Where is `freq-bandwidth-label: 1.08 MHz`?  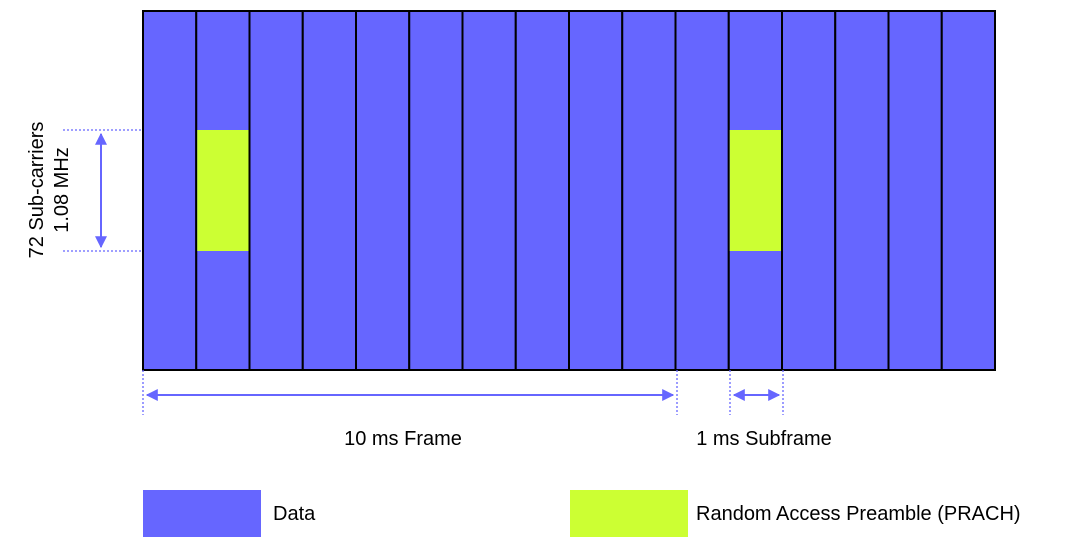 freq-bandwidth-label: 1.08 MHz is located at coordinates (62, 190).